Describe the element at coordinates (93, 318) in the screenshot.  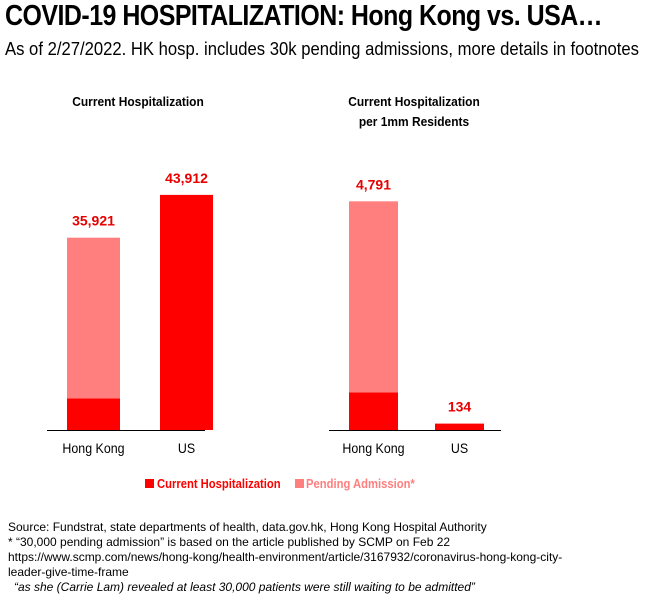
I see `chart-1-bar-1-pending` at that location.